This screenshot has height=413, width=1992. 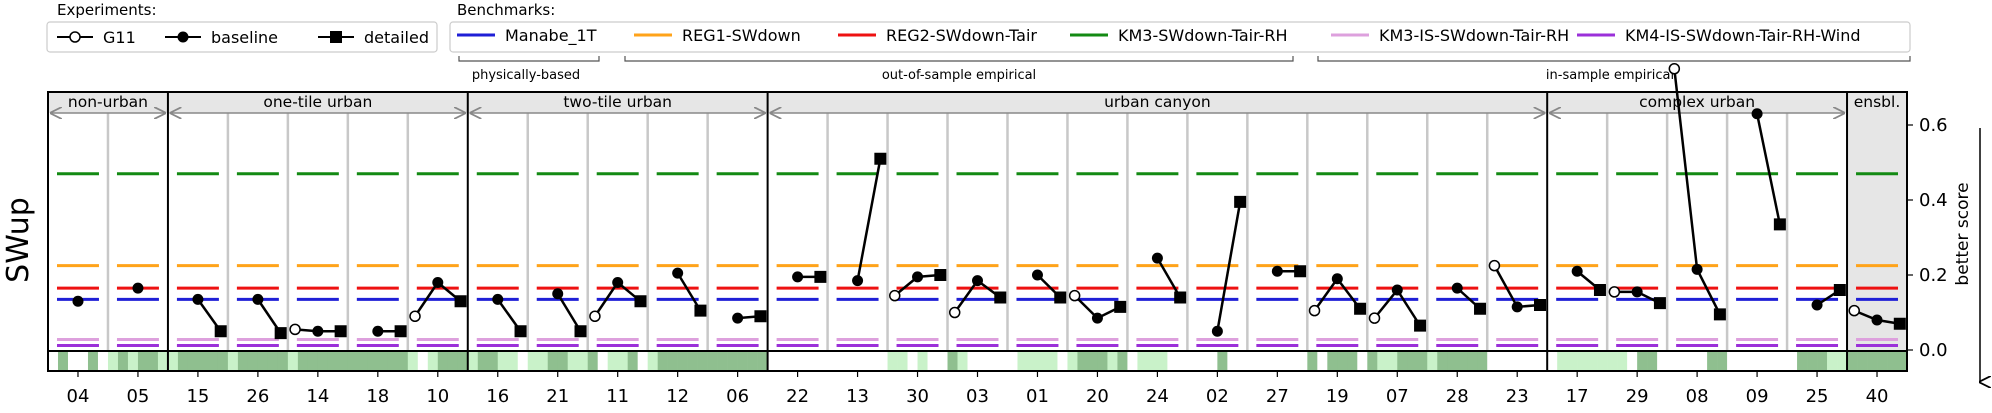 What do you see at coordinates (529, 59) in the screenshot?
I see `bracket-physically-based` at bounding box center [529, 59].